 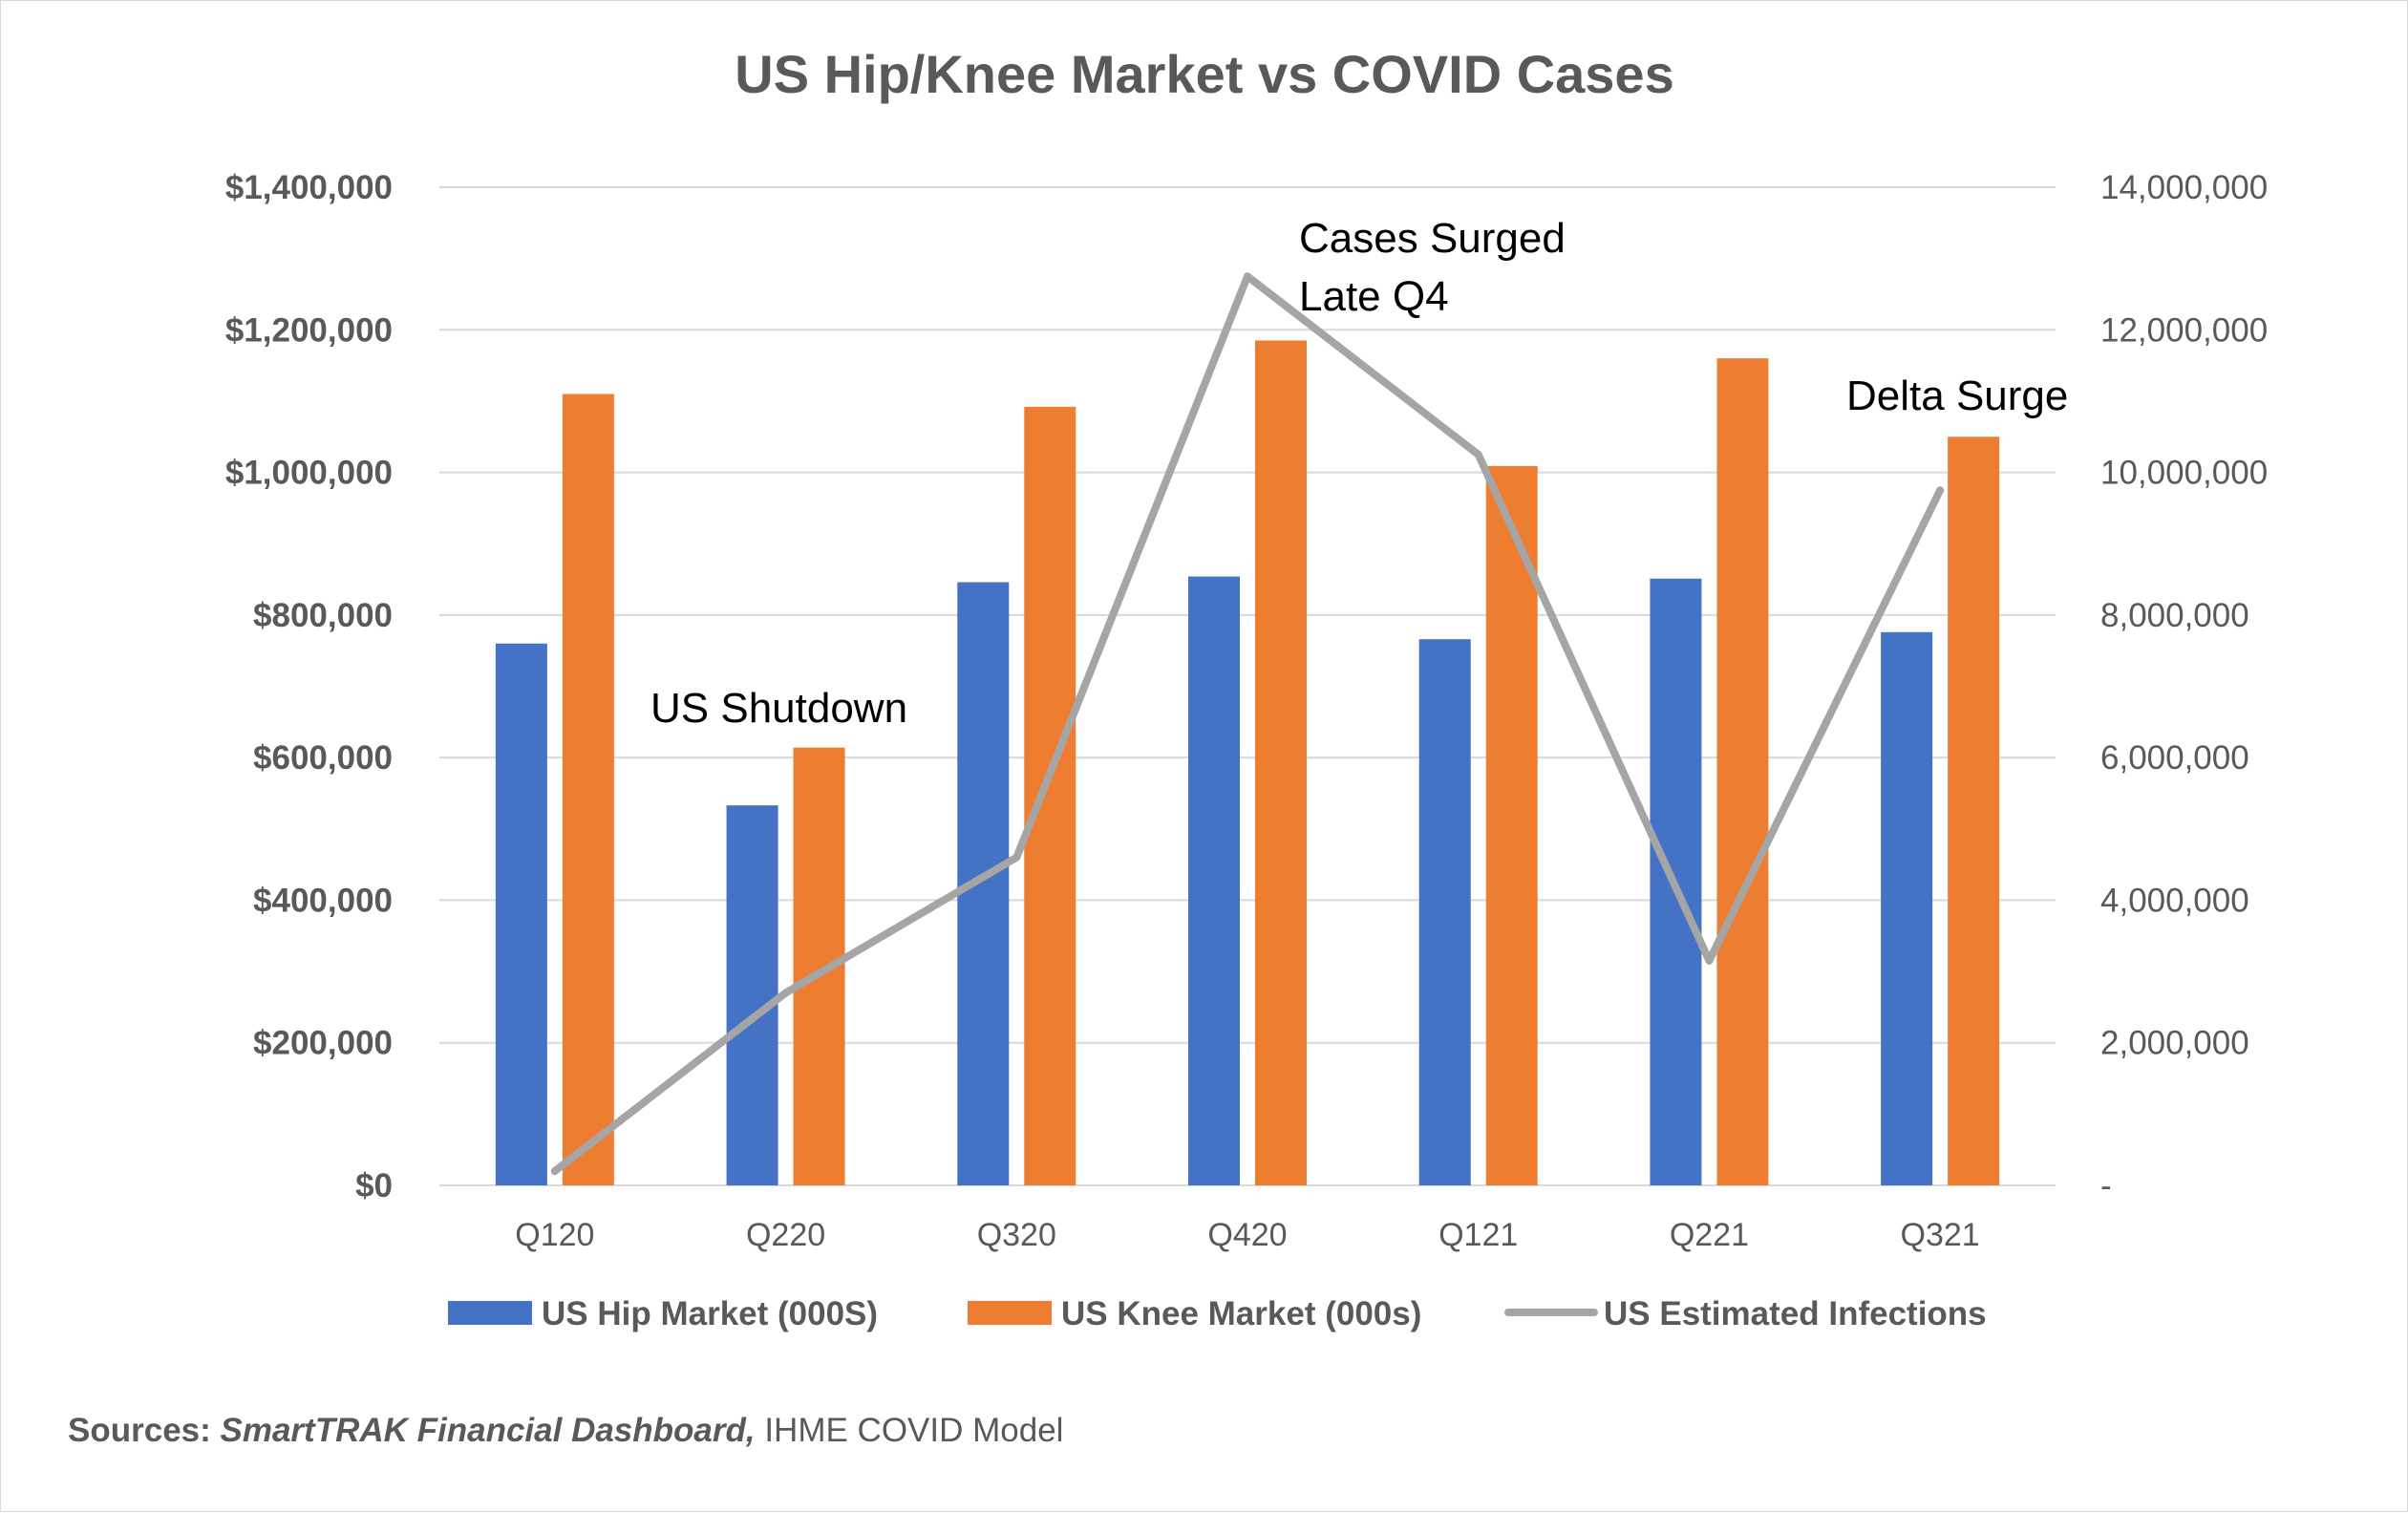 I want to click on category-label: Q420, so click(x=1247, y=1235).